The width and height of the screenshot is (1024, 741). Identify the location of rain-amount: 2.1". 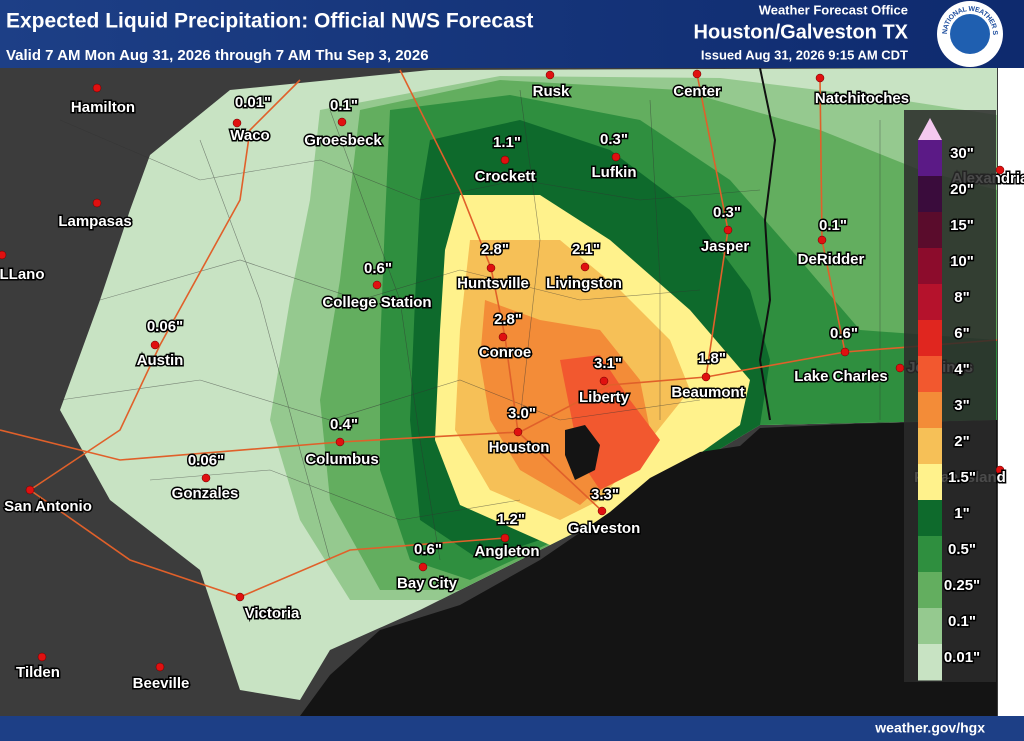
(586, 249).